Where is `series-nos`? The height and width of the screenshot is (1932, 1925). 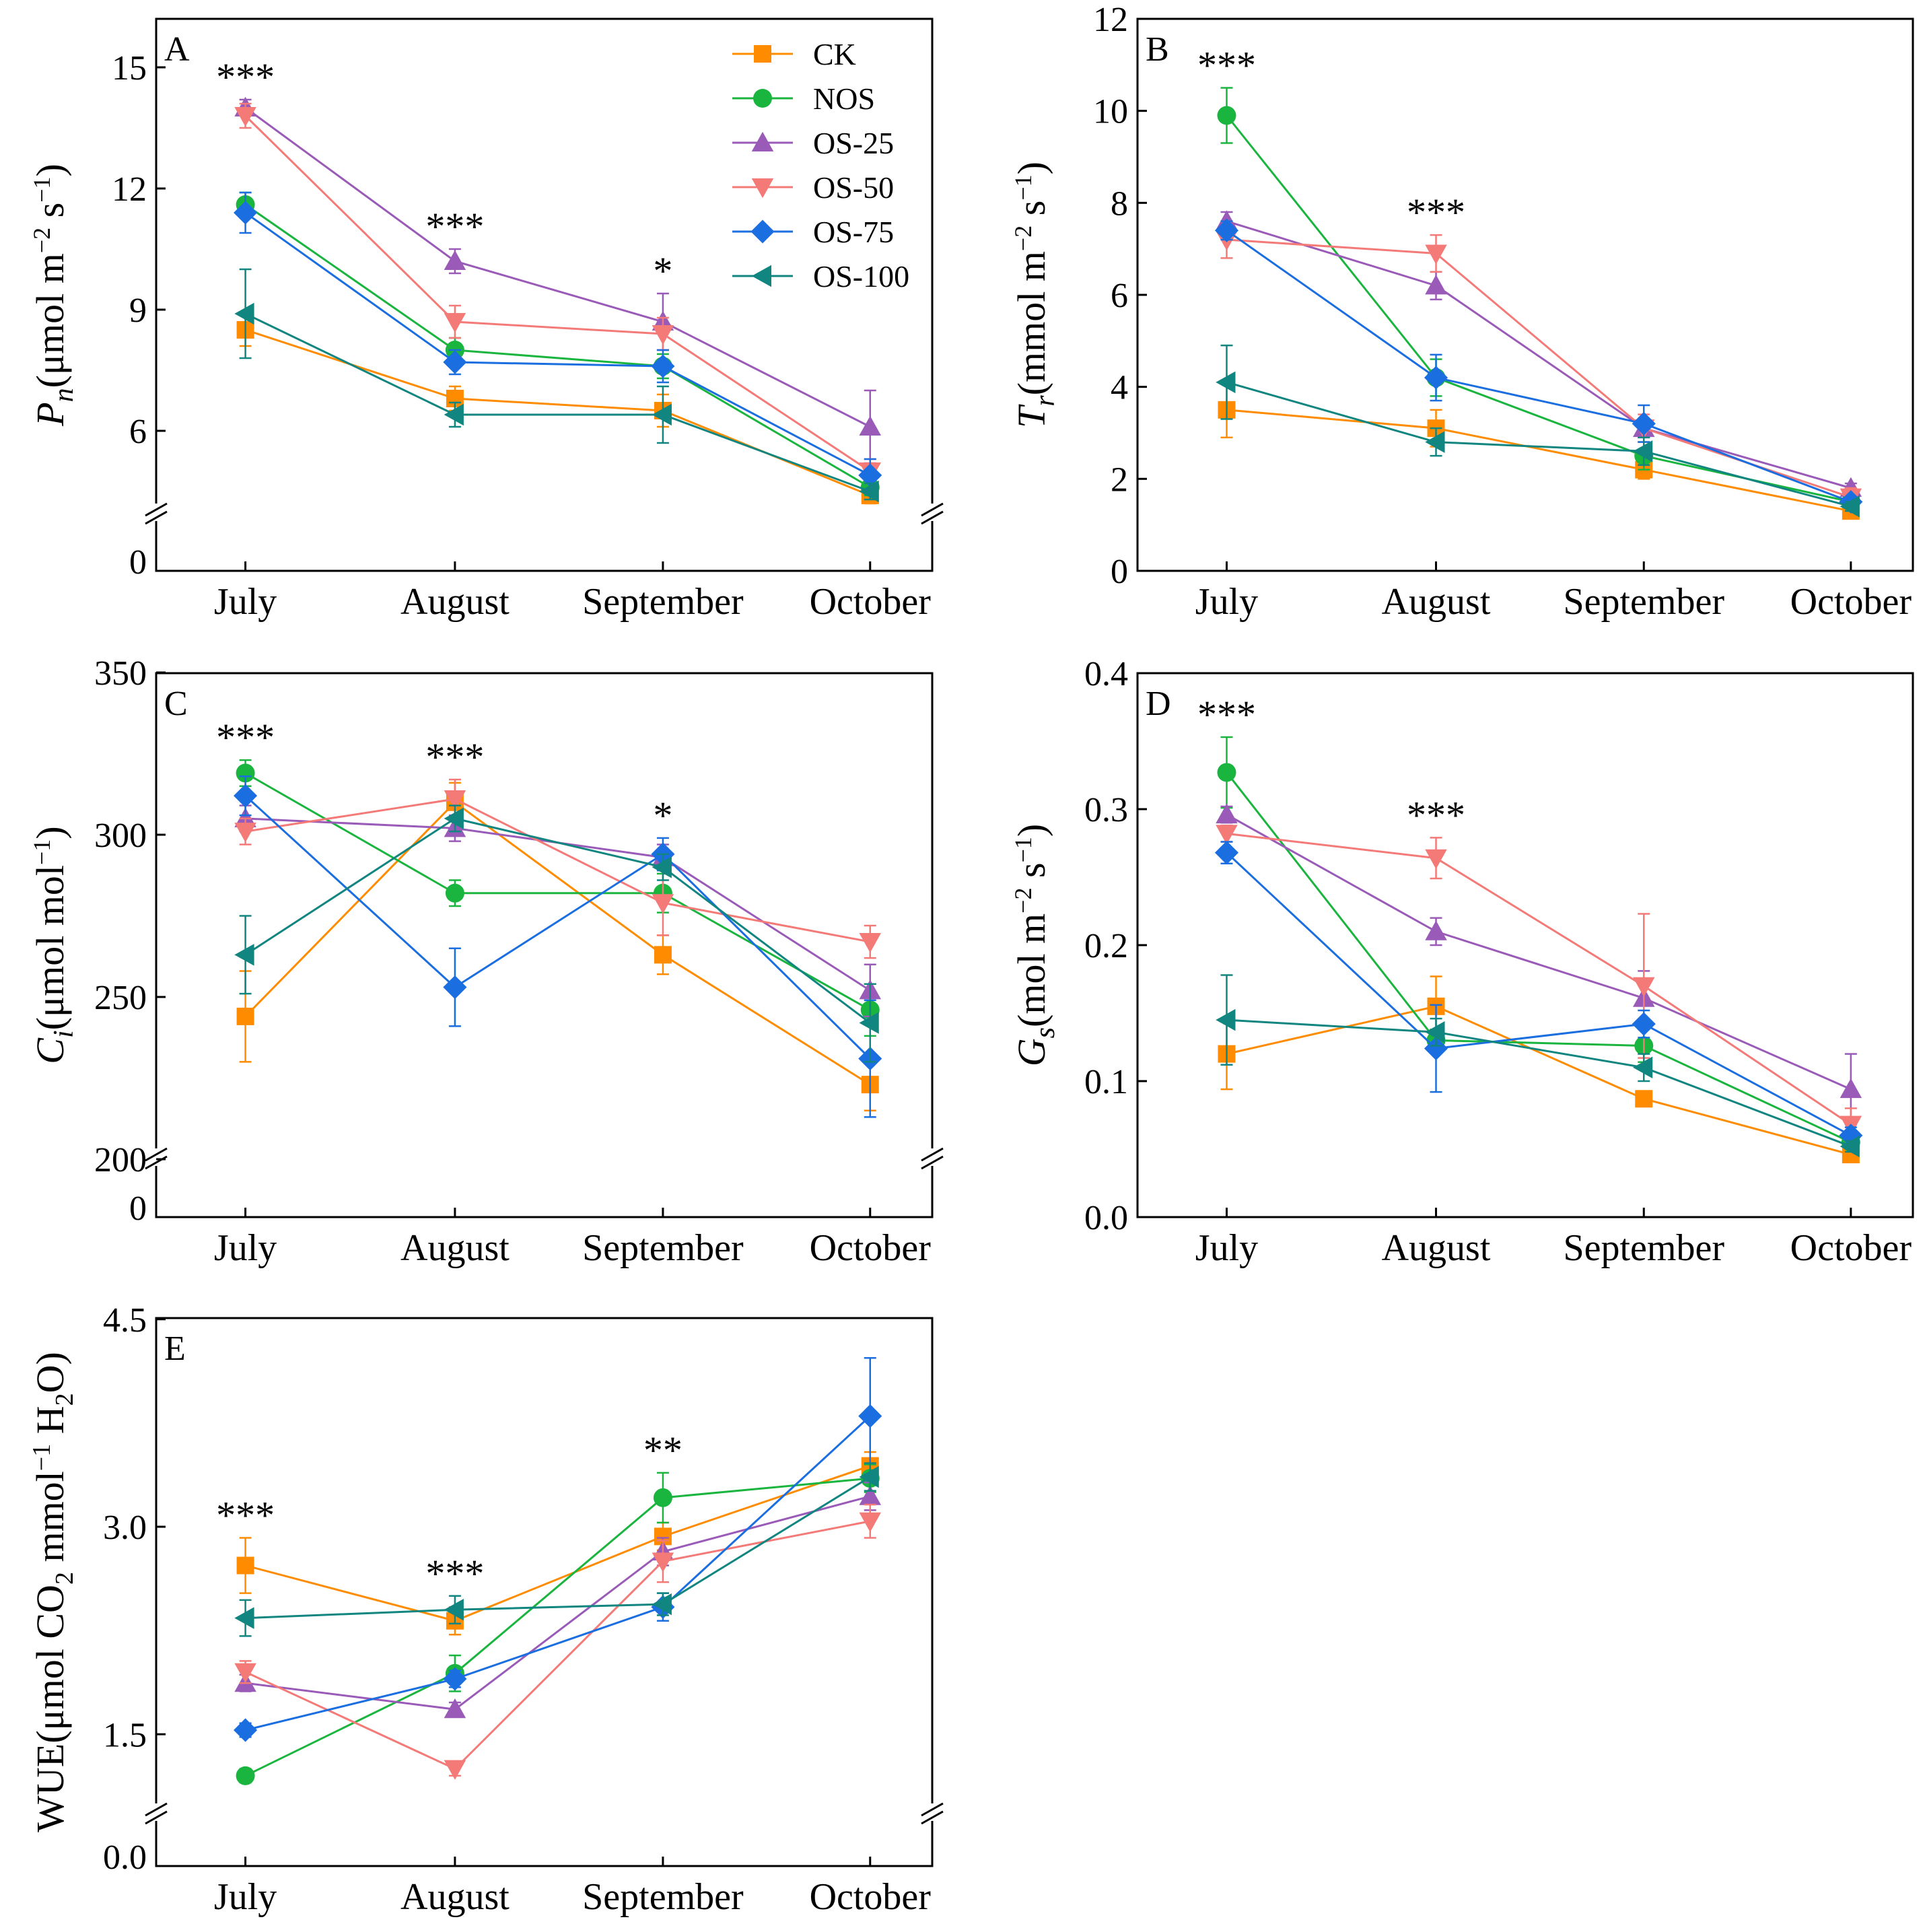 series-nos is located at coordinates (558, 1624).